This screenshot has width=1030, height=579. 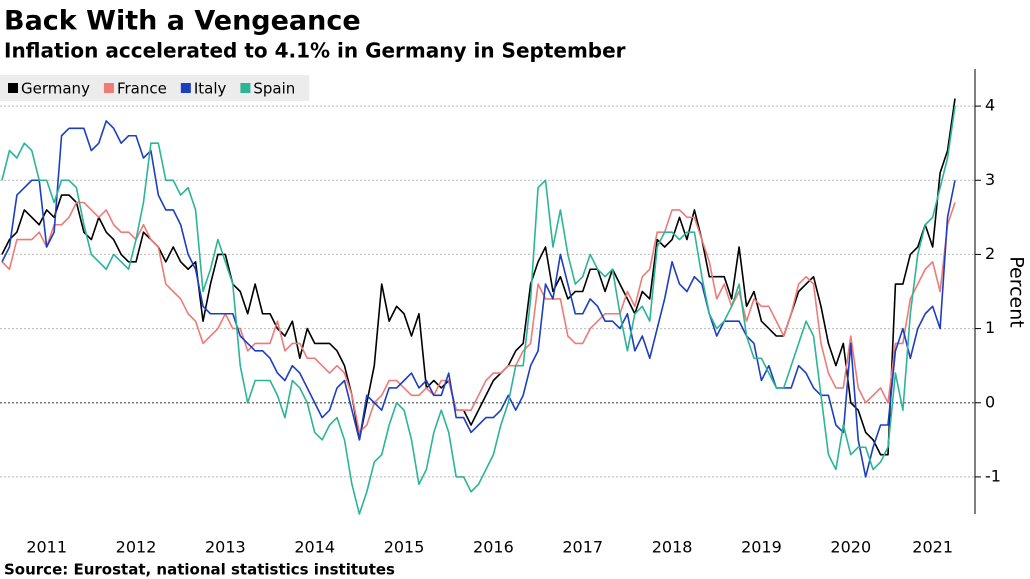 What do you see at coordinates (55, 89) in the screenshot?
I see `legend-label: Germany` at bounding box center [55, 89].